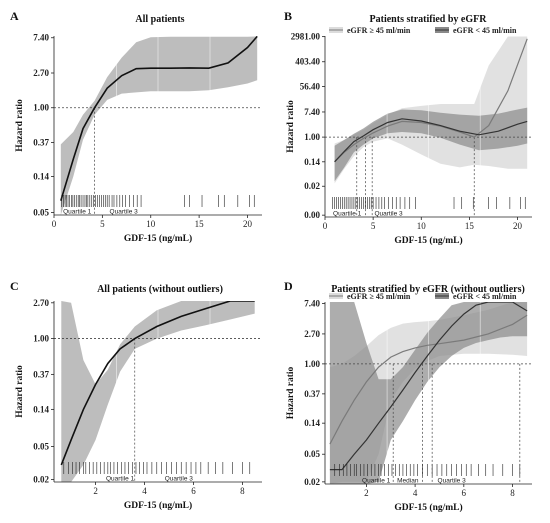 The image size is (550, 523). What do you see at coordinates (14, 16) in the screenshot?
I see `panel-label: A` at bounding box center [14, 16].